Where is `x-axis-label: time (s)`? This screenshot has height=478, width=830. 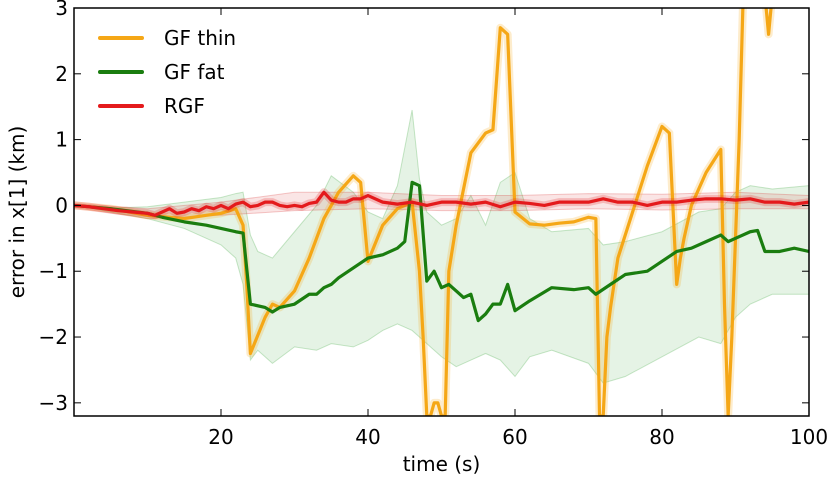
x-axis-label: time (s) is located at coordinates (442, 464).